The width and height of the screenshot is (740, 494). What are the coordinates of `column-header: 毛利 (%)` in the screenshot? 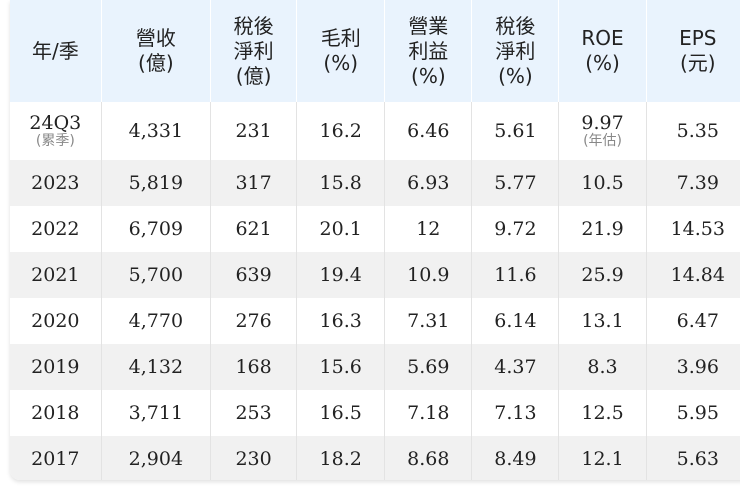 It's located at (341, 51).